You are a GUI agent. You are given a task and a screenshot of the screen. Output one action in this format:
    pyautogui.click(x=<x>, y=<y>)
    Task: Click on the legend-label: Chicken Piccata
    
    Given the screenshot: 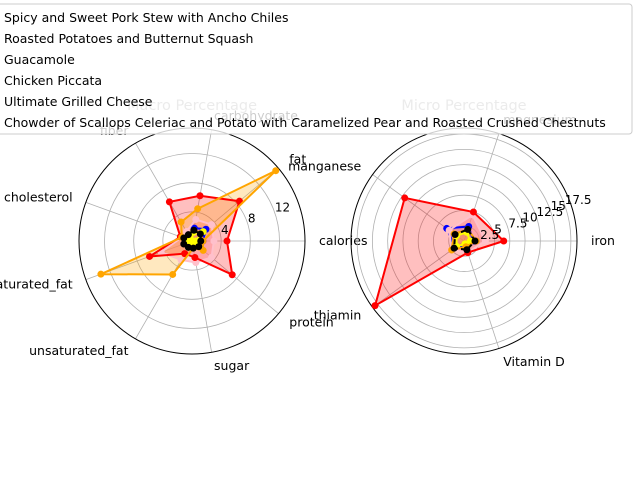 What is the action you would take?
    pyautogui.click(x=53, y=80)
    